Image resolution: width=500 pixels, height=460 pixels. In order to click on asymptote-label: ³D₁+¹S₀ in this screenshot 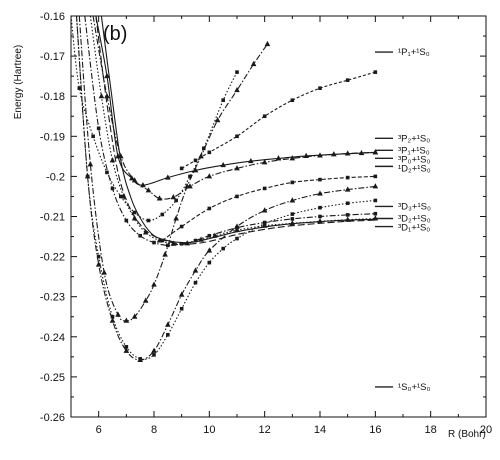, I will do `click(414, 228)`.